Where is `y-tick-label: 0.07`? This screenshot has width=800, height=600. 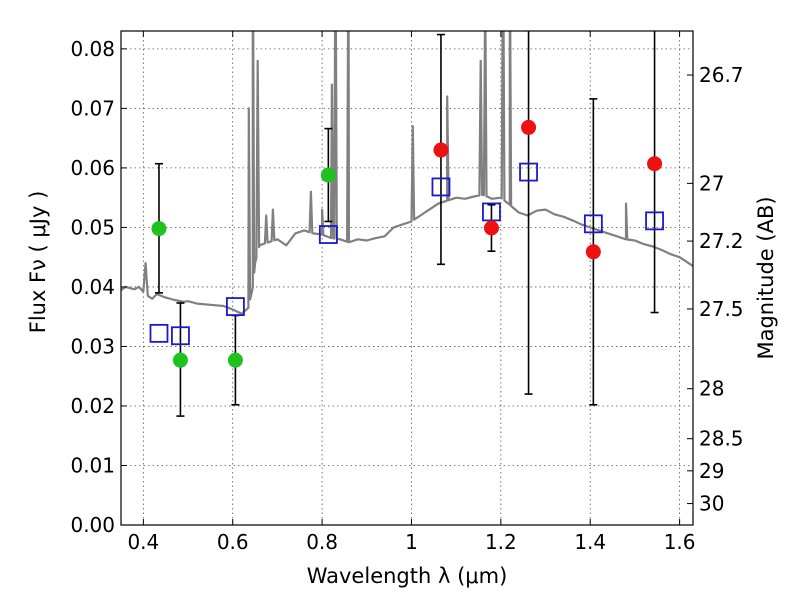
y-tick-label: 0.07 is located at coordinates (92, 108).